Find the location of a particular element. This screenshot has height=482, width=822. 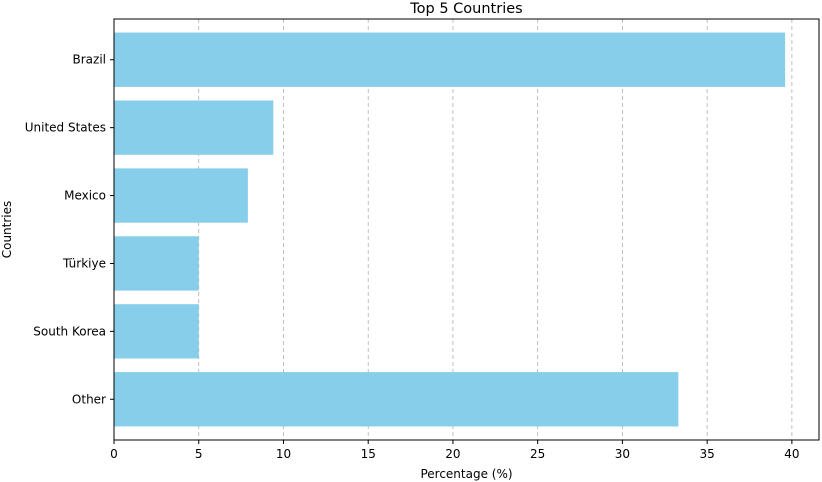

y-tick-label: Türkiye is located at coordinates (84, 263).